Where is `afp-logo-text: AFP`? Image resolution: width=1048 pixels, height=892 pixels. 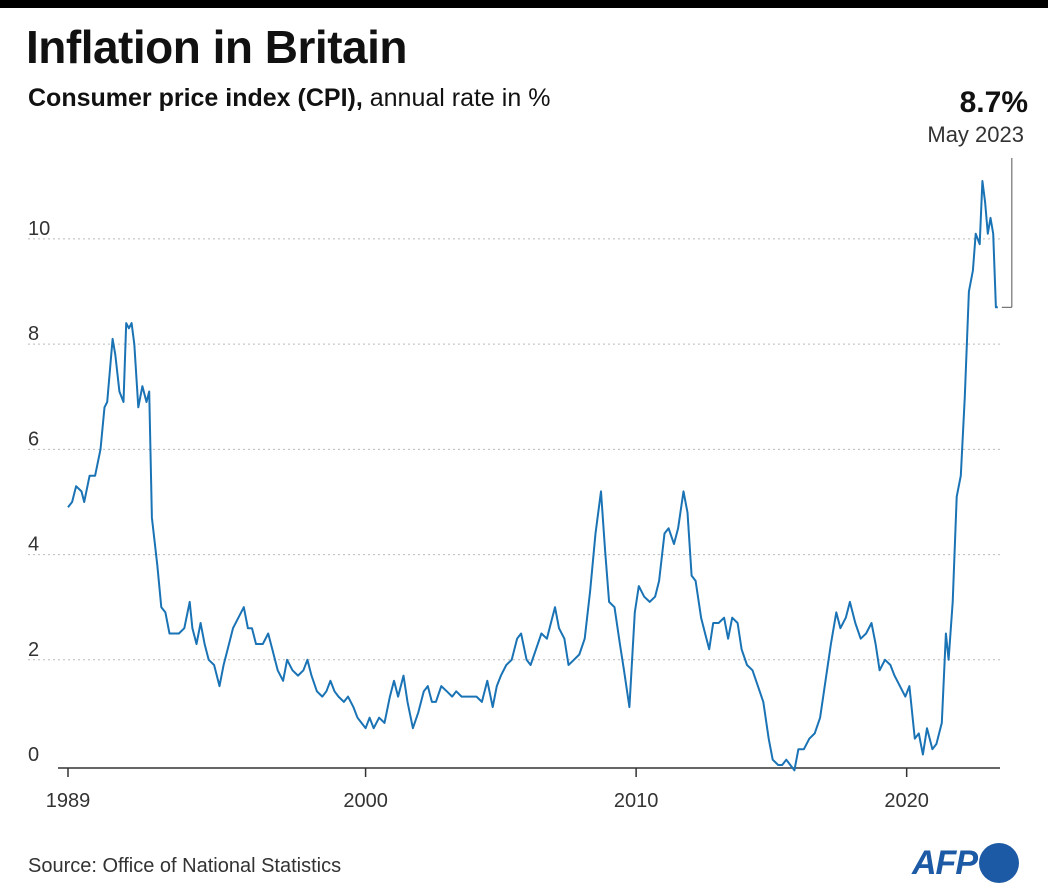 afp-logo-text: AFP is located at coordinates (945, 862).